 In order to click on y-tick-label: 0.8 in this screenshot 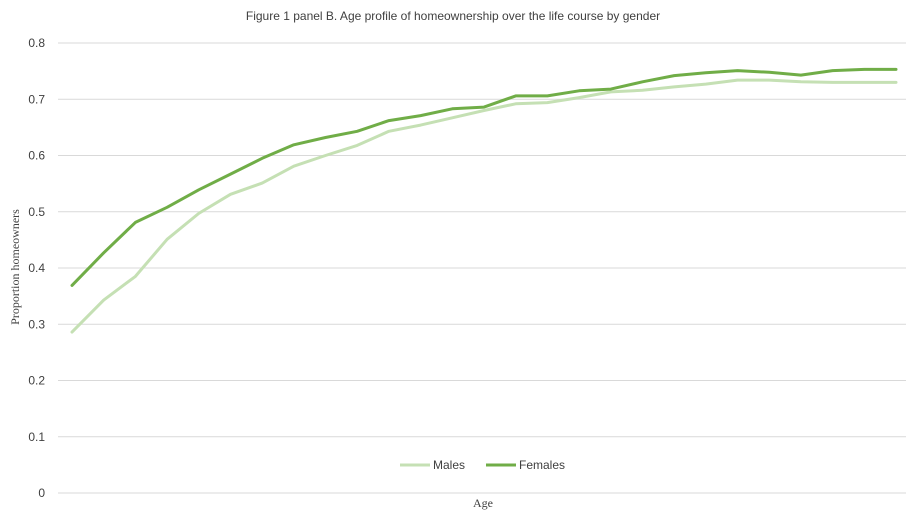, I will do `click(36, 43)`.